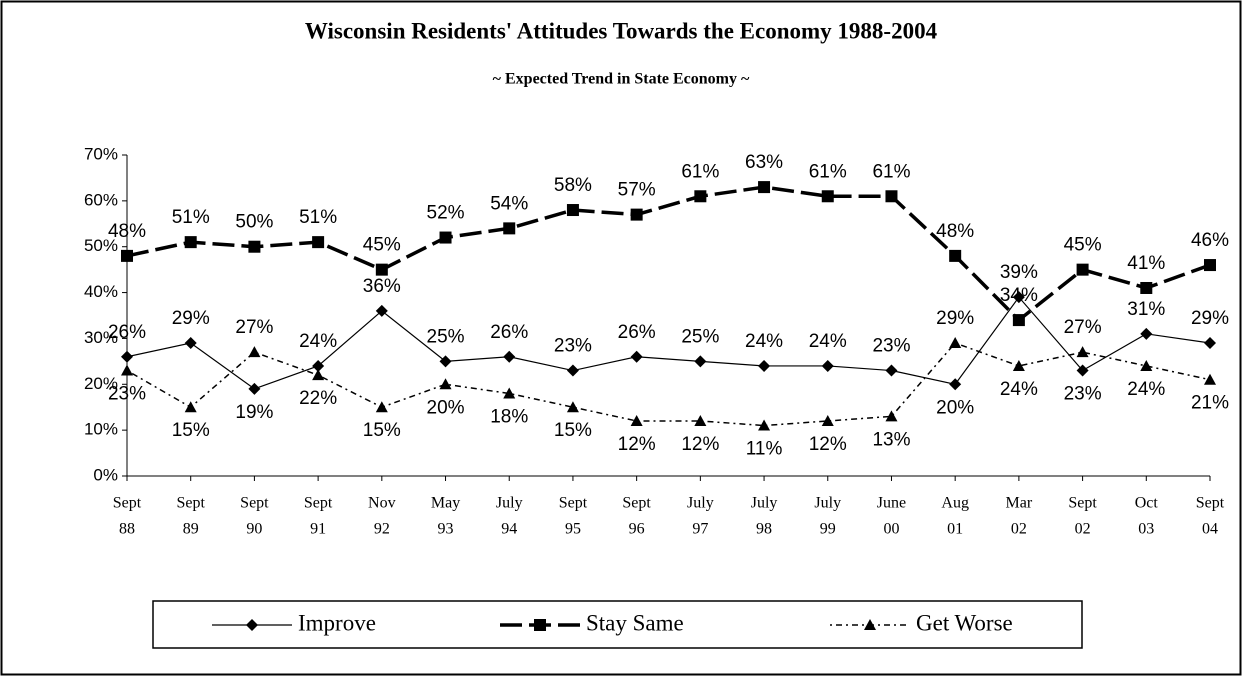 The image size is (1242, 676). Describe the element at coordinates (254, 529) in the screenshot. I see `x-tick-label: 90` at that location.